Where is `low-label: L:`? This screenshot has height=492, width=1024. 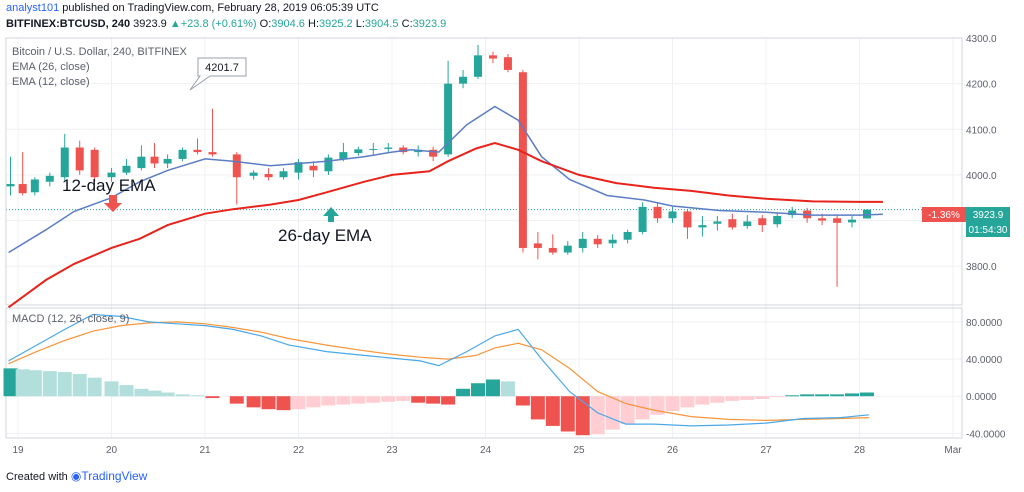
low-label: L: is located at coordinates (360, 24).